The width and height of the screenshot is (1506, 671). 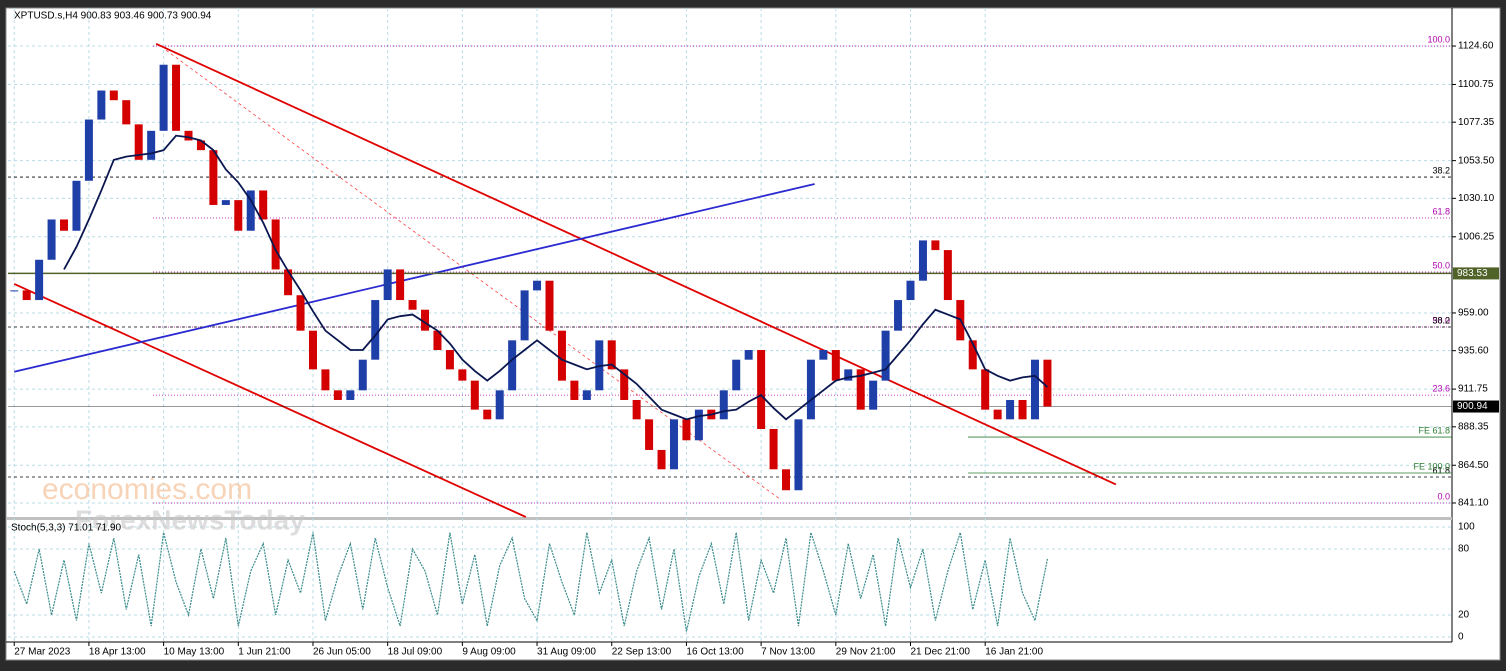 I want to click on y-tick-label: 841.10, so click(x=1473, y=503).